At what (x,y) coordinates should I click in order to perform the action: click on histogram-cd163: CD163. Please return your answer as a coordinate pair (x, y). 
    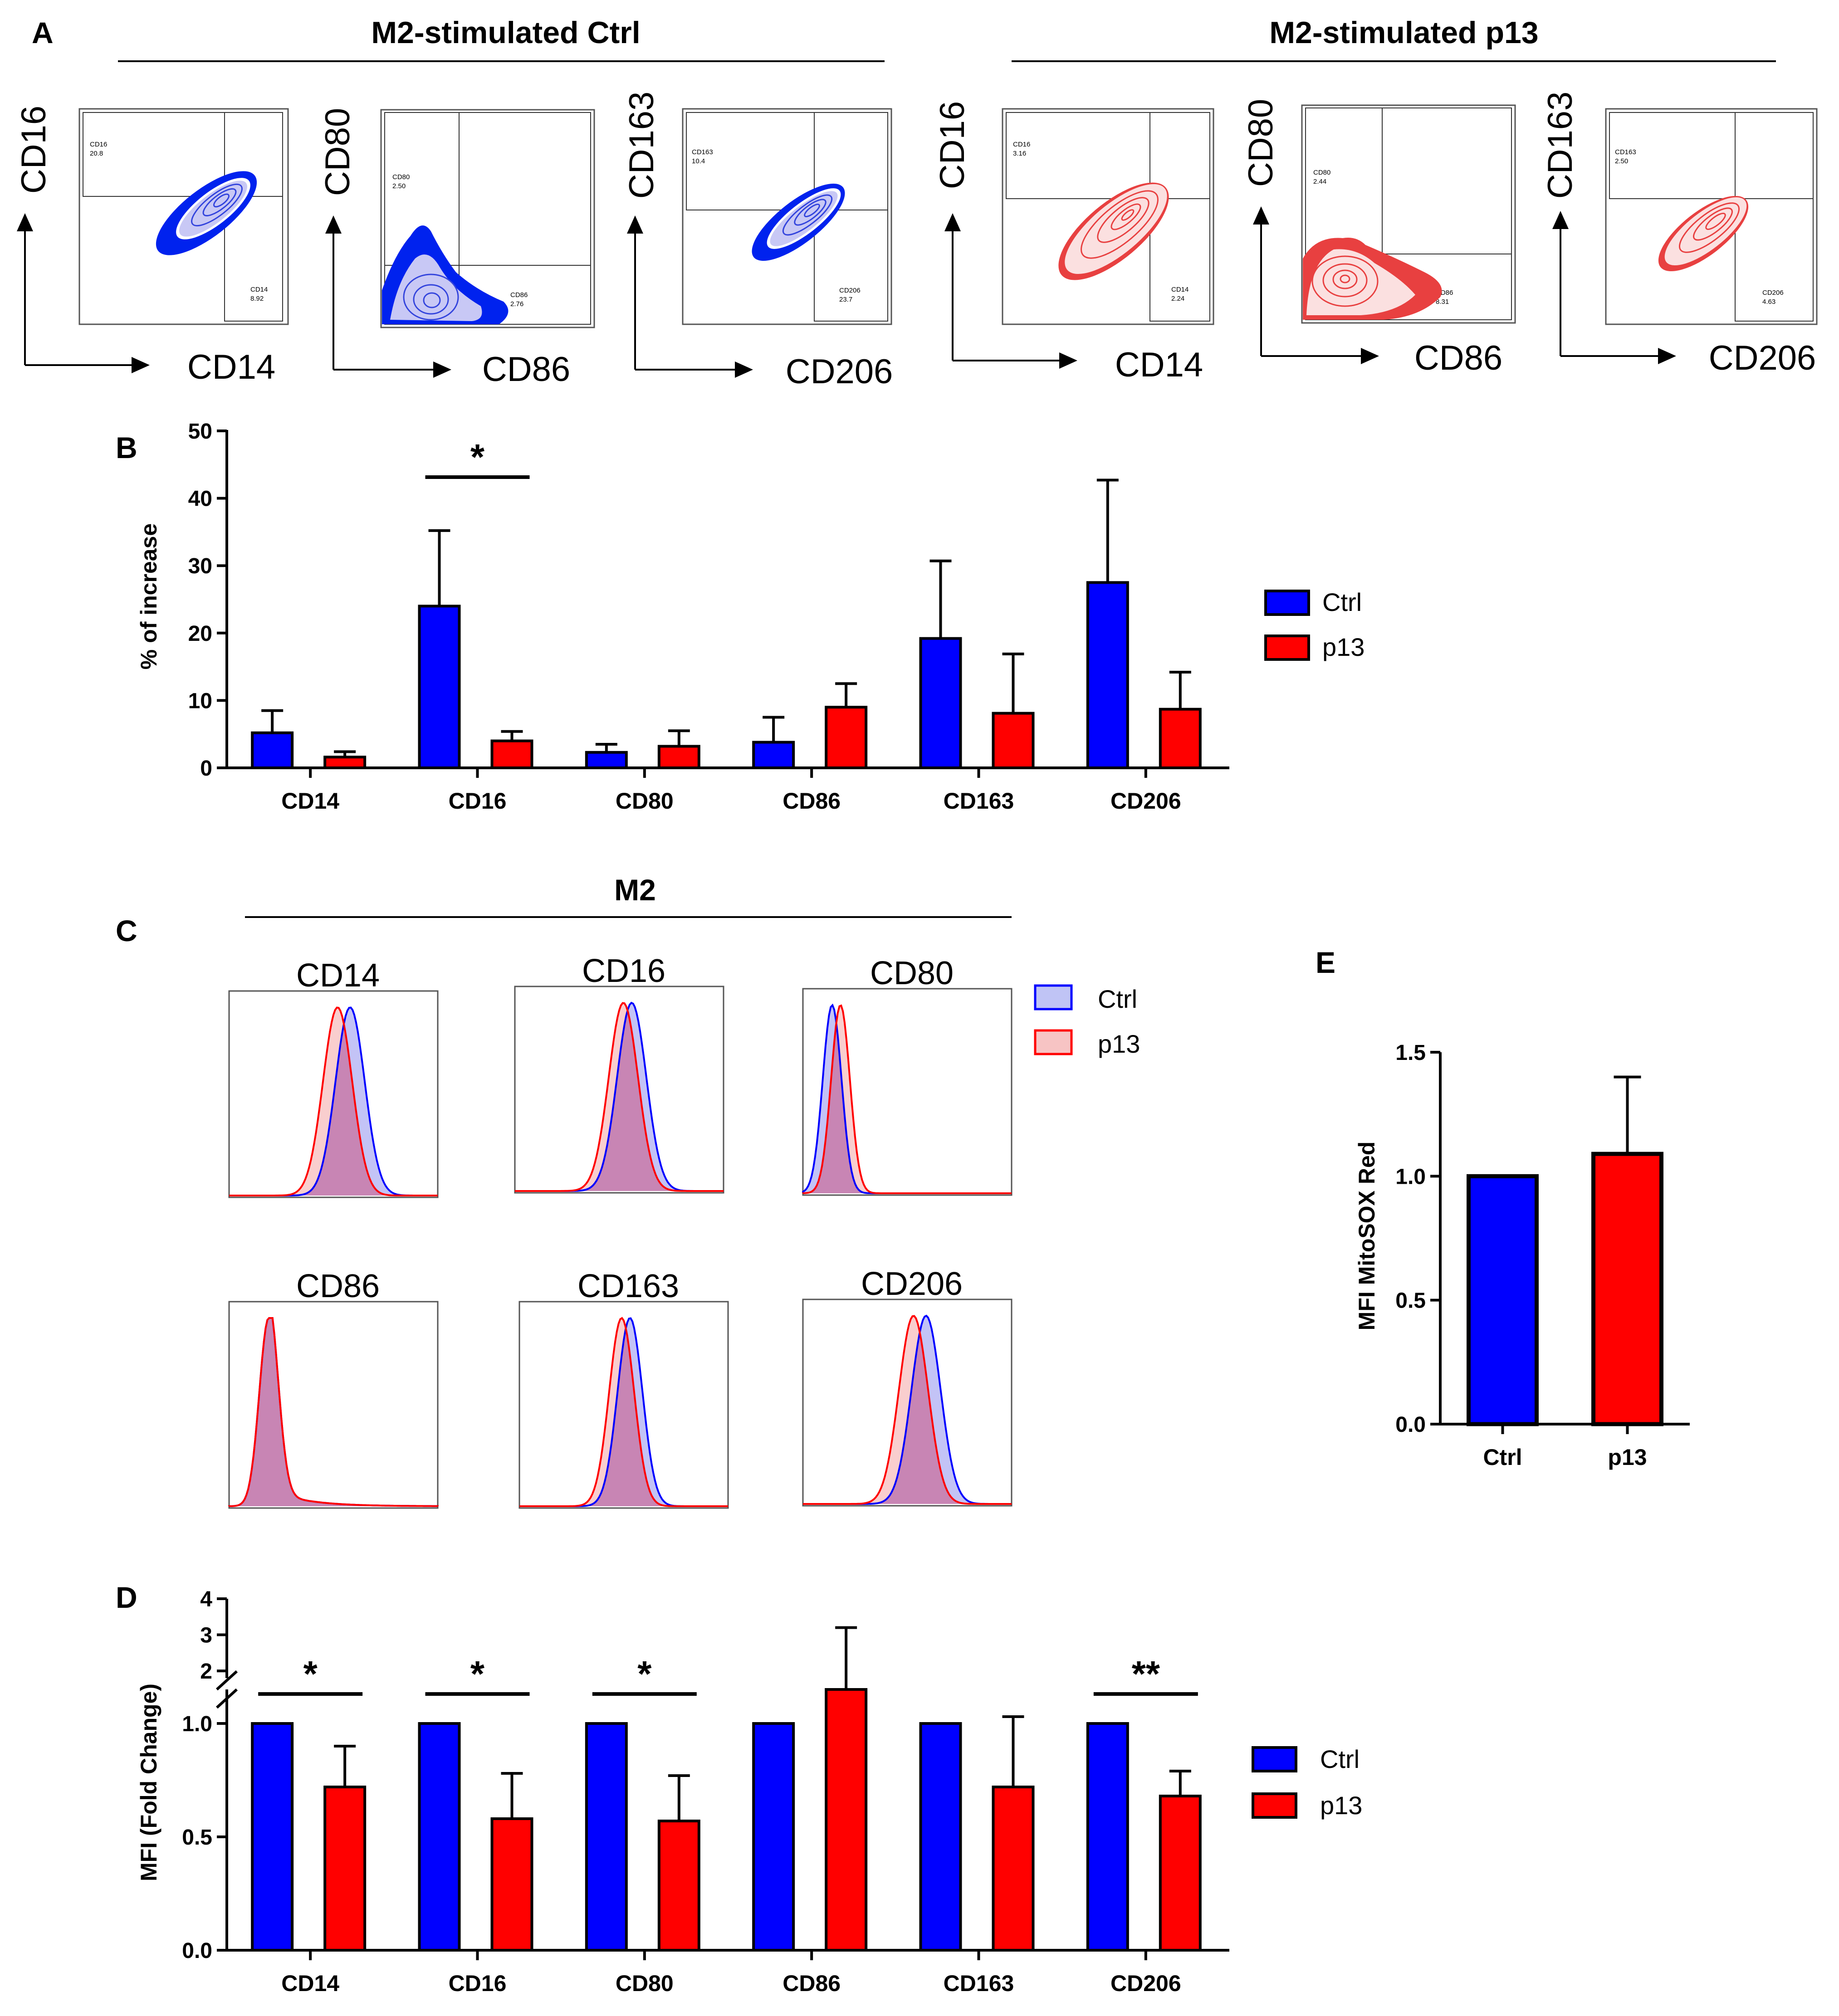
    Looking at the image, I should click on (623, 1388).